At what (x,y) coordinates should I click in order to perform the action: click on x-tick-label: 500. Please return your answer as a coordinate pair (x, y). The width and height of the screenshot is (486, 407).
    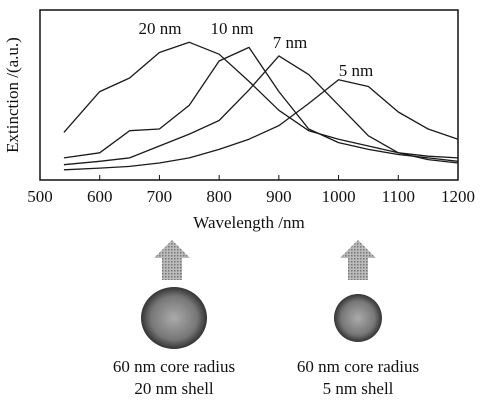
    Looking at the image, I should click on (40, 196).